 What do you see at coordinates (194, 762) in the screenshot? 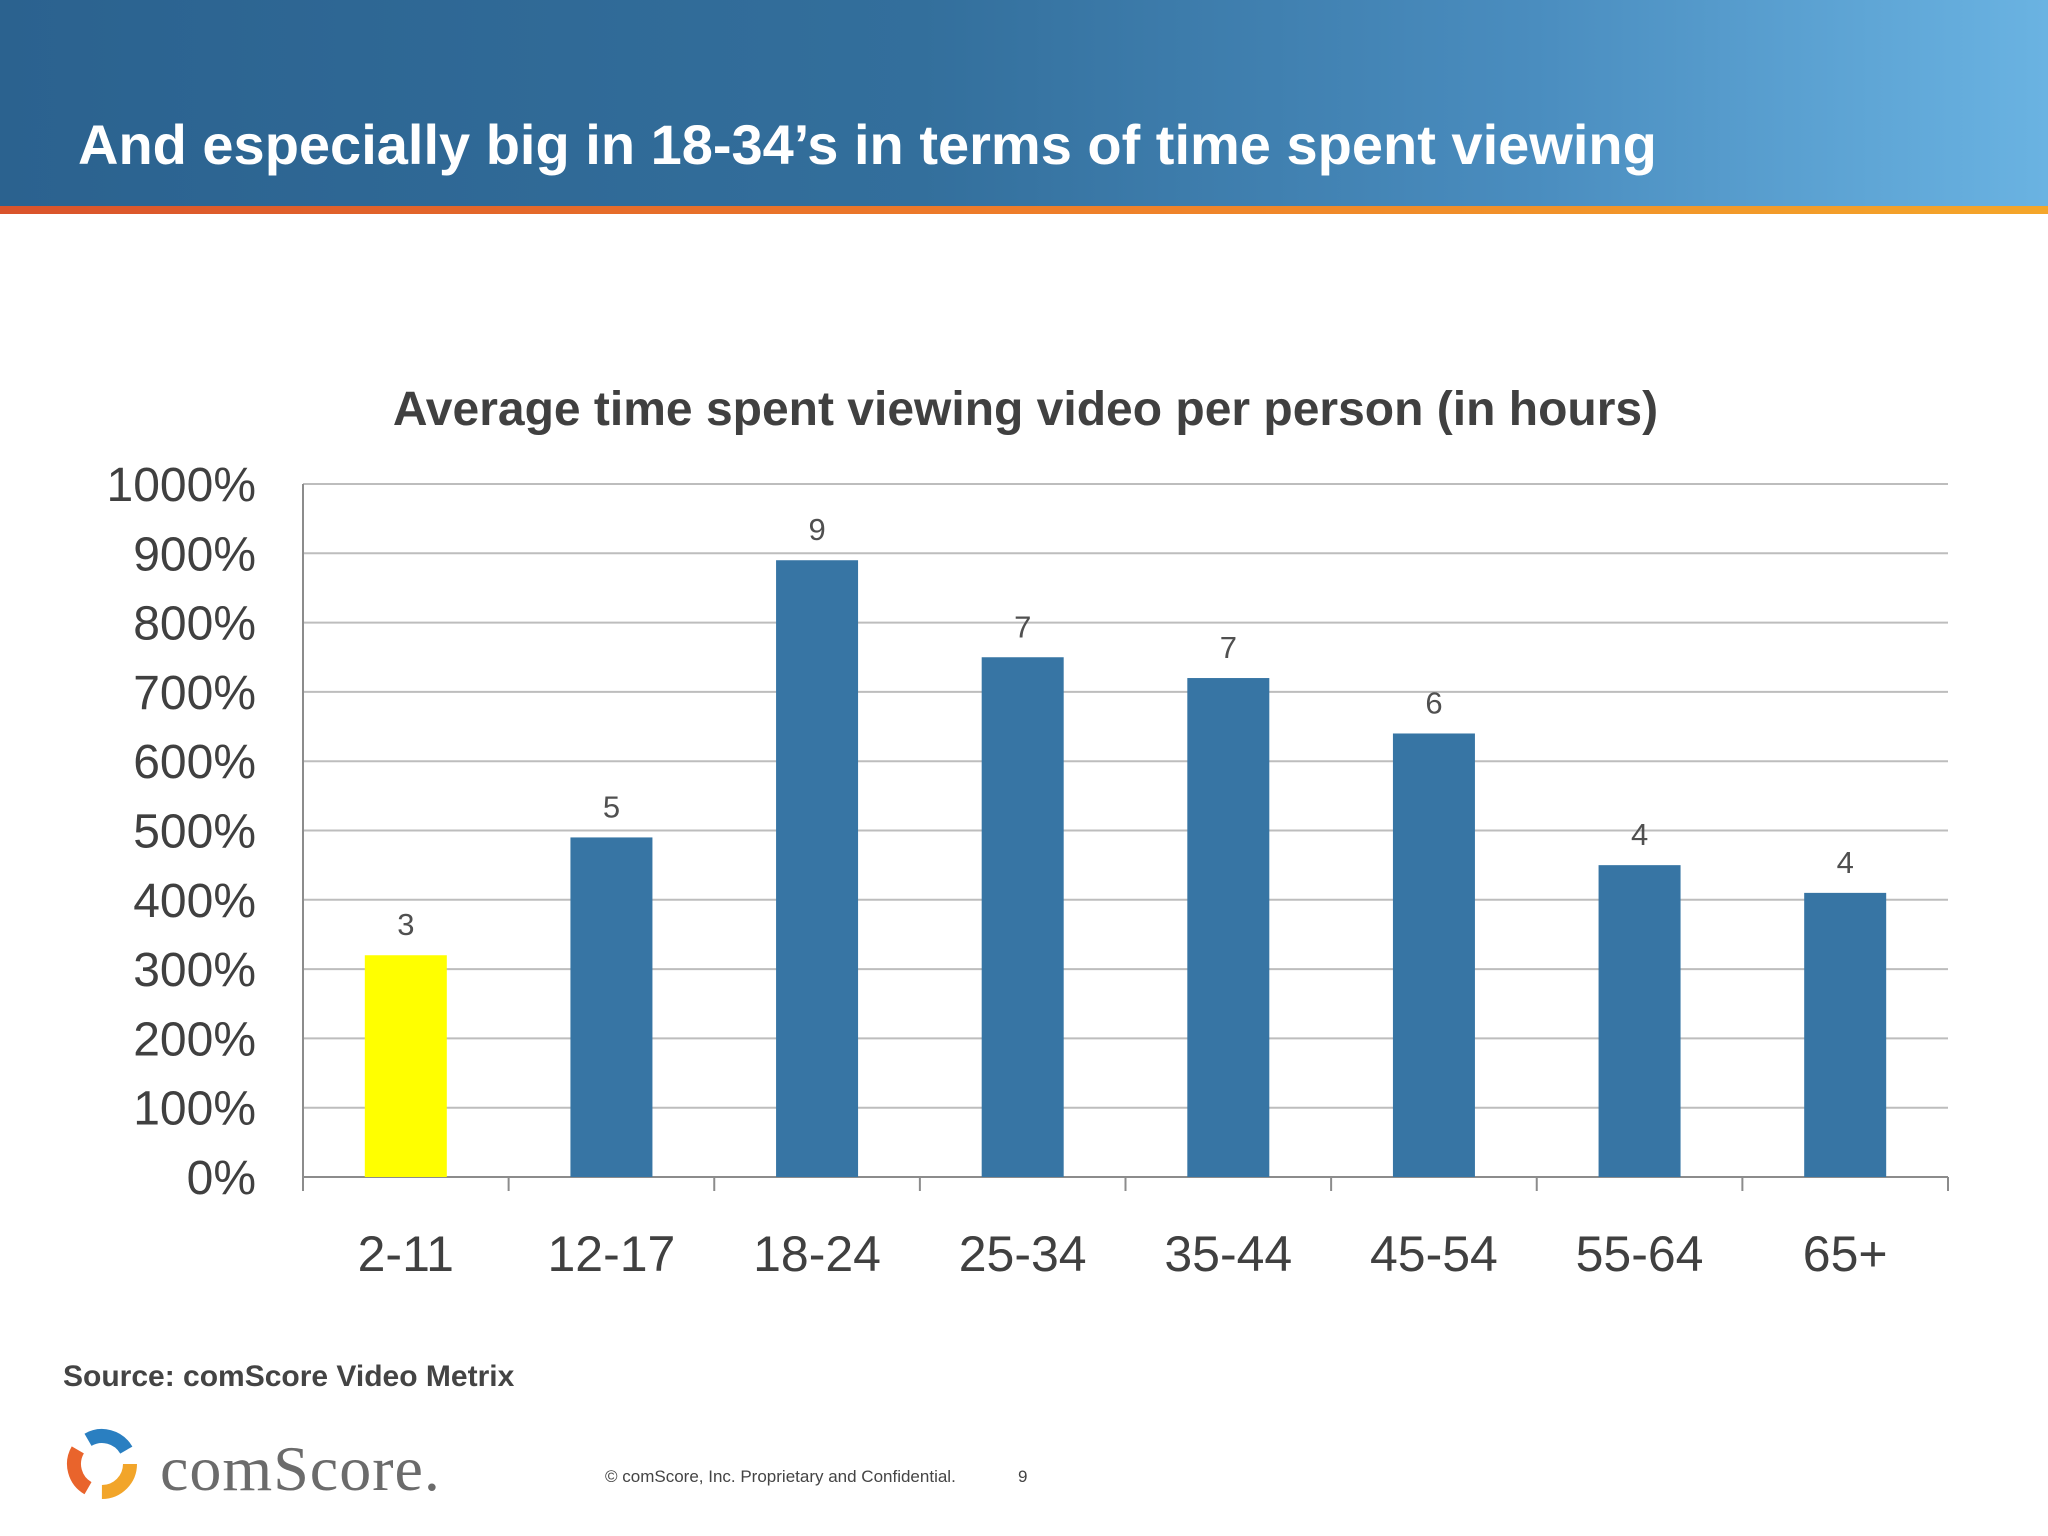
I see `y-tick-label: 600%` at bounding box center [194, 762].